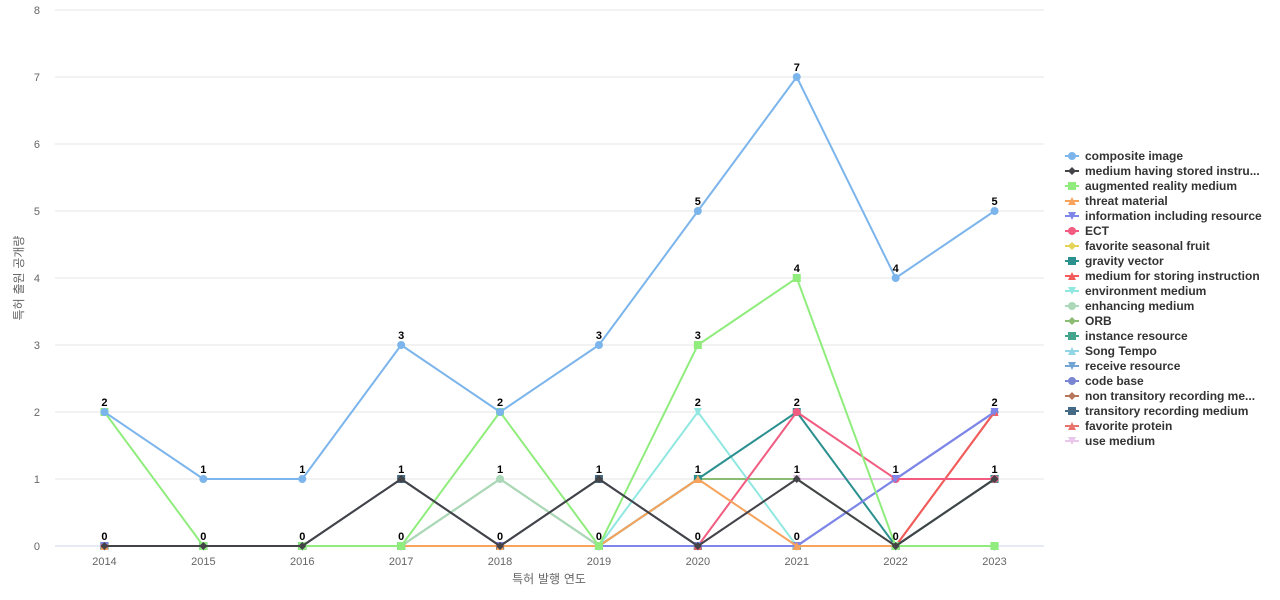 The width and height of the screenshot is (1280, 600). I want to click on legend-label: Song Tempo, so click(1121, 351).